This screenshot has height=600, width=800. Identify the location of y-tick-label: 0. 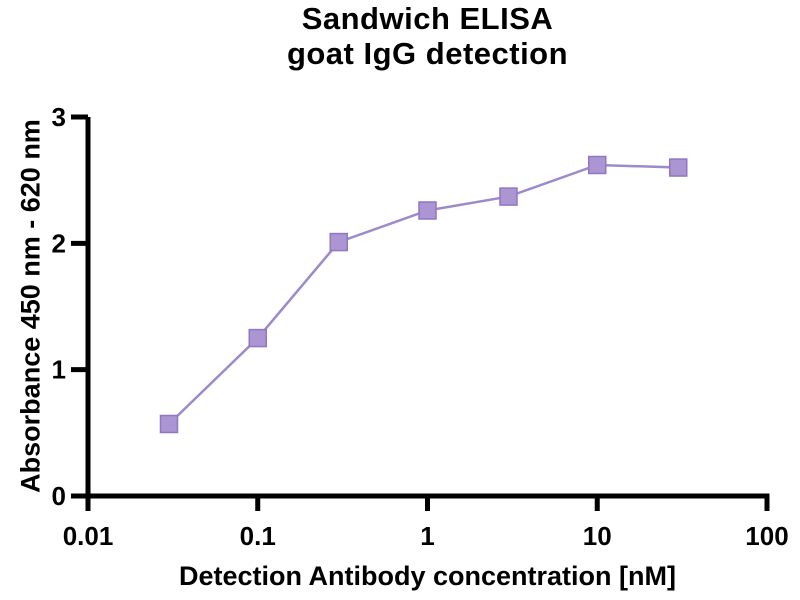
(59, 496).